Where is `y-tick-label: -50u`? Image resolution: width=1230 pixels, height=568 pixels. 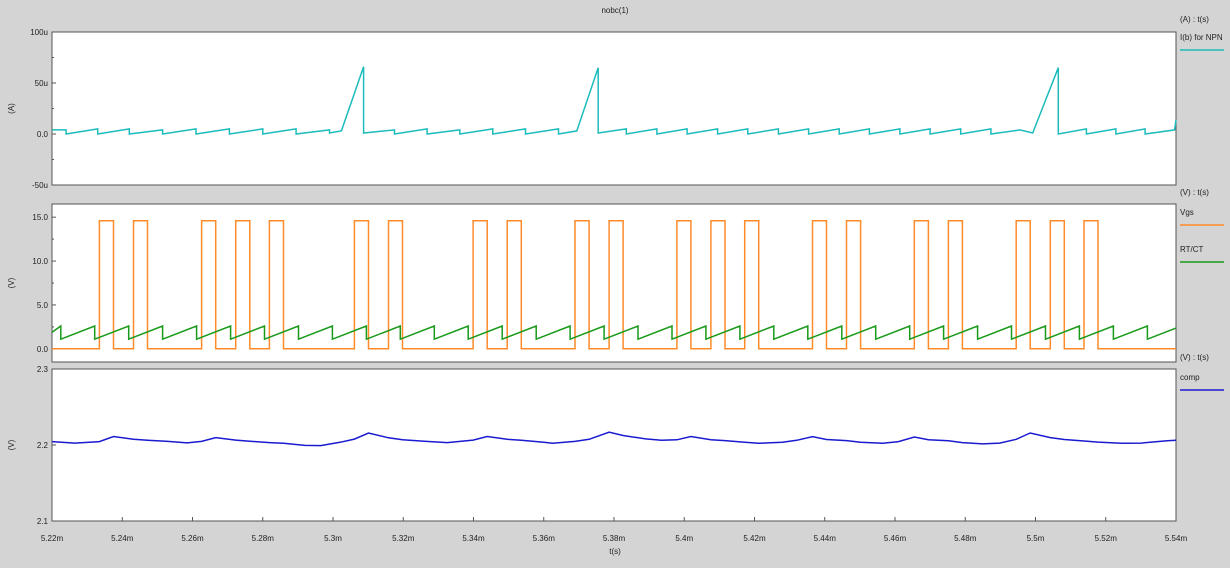
y-tick-label: -50u is located at coordinates (40, 185).